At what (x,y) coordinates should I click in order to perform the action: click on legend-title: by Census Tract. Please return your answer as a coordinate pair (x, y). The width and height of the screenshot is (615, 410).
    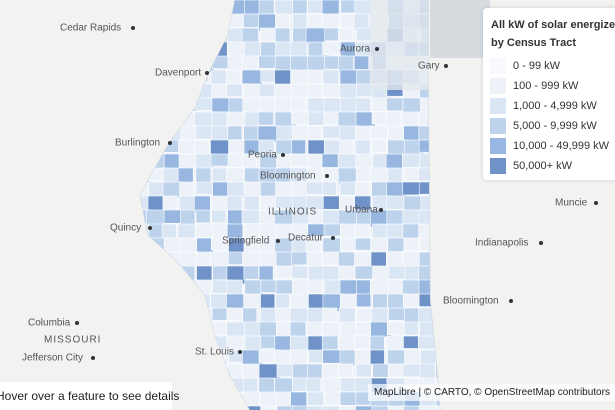
    Looking at the image, I should click on (533, 43).